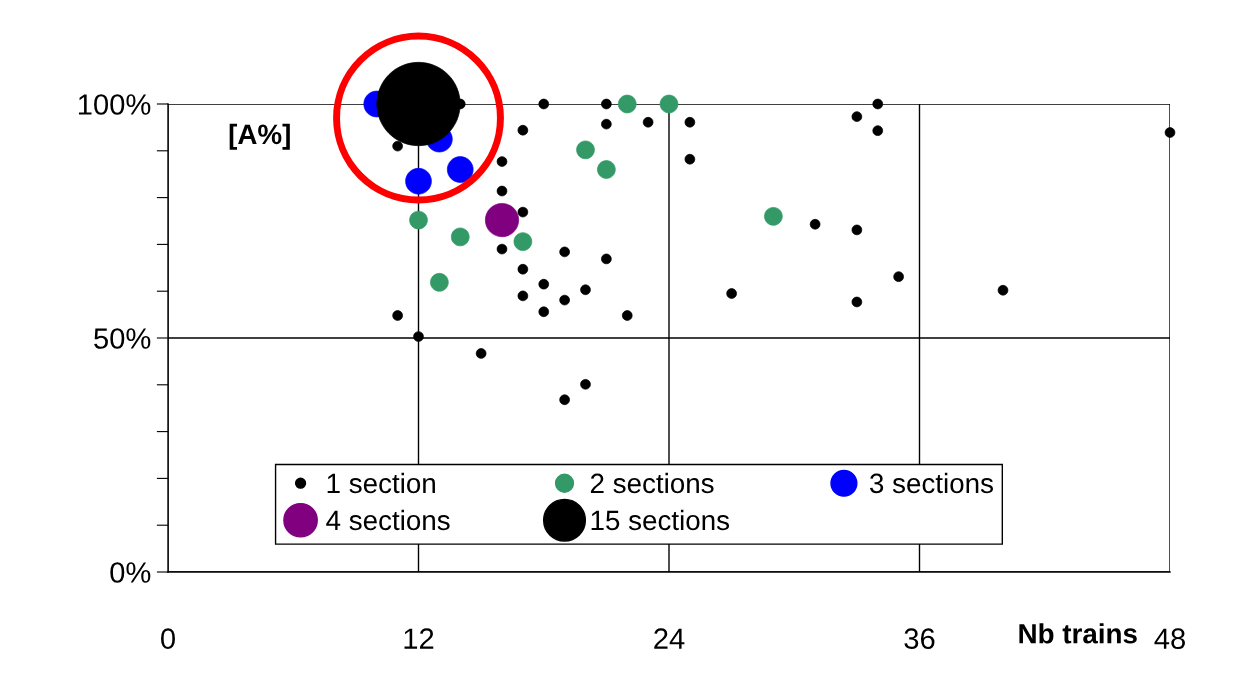 The image size is (1234, 680). What do you see at coordinates (381, 483) in the screenshot?
I see `legend-label: 1 section` at bounding box center [381, 483].